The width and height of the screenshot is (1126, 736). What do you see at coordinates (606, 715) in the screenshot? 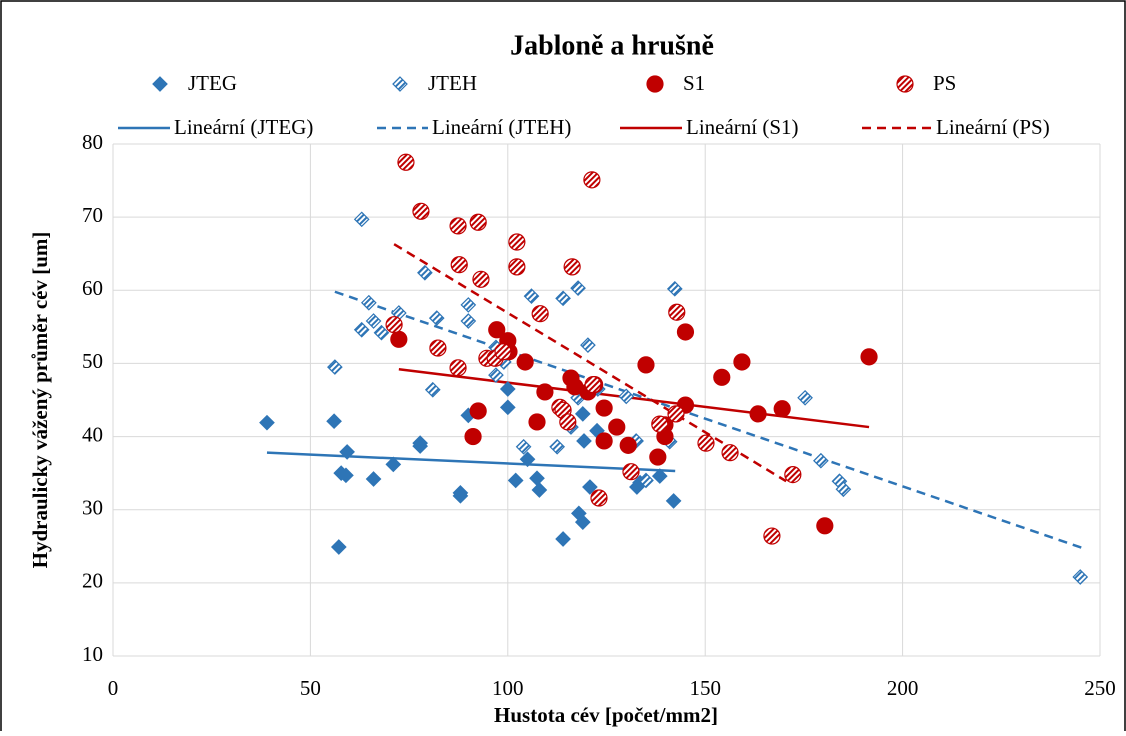
I see `x-axis-title: Hustota cév [počet/mm2]` at bounding box center [606, 715].